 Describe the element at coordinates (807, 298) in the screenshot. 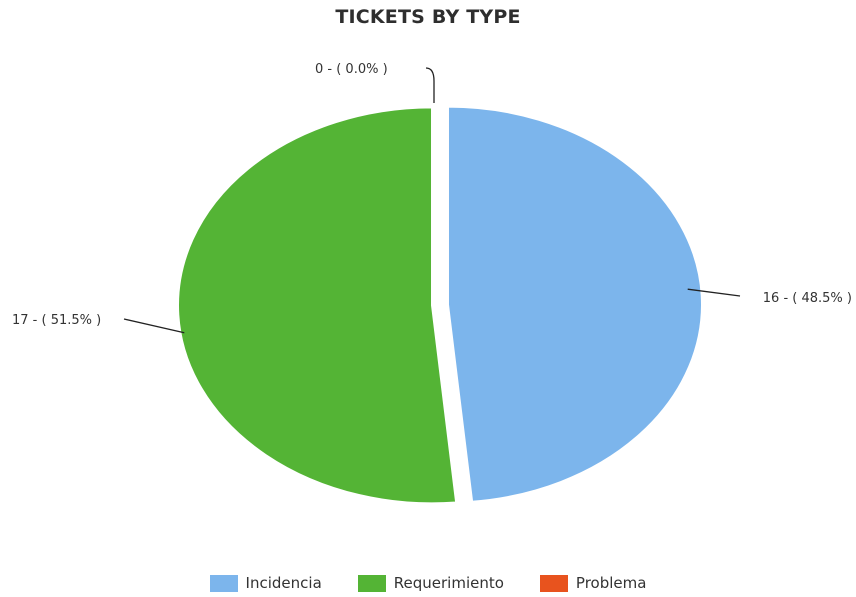

I see `data-label-incidencia: 16 - ( 48.5% )` at that location.